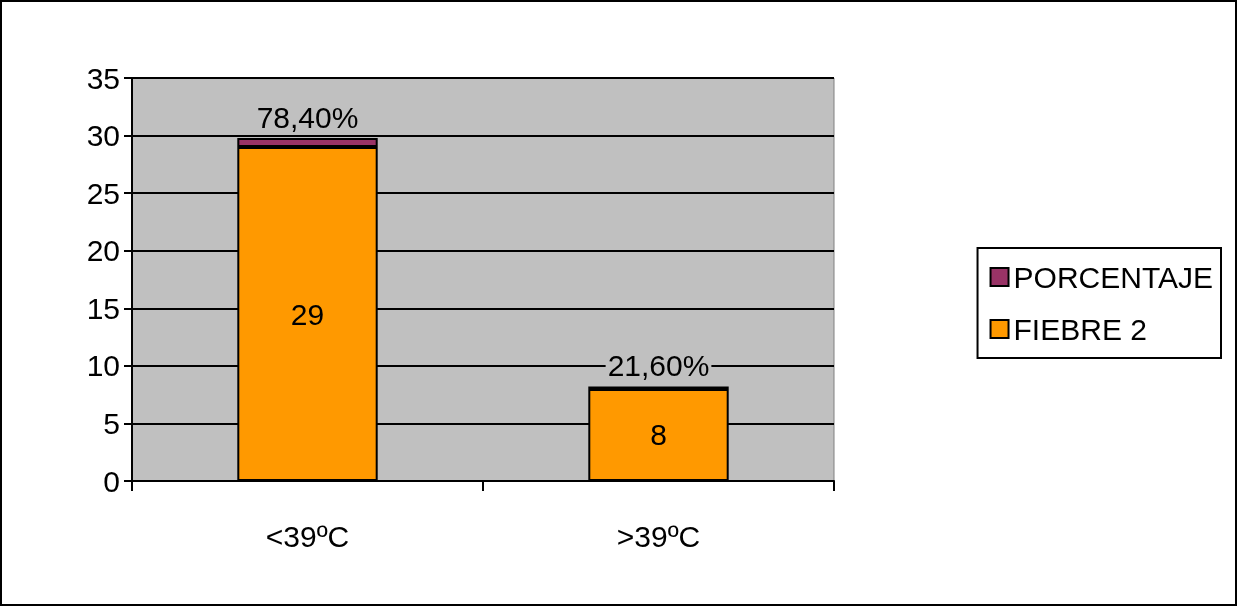 The width and height of the screenshot is (1237, 606). What do you see at coordinates (307, 117) in the screenshot?
I see `data-label: 78,40%` at bounding box center [307, 117].